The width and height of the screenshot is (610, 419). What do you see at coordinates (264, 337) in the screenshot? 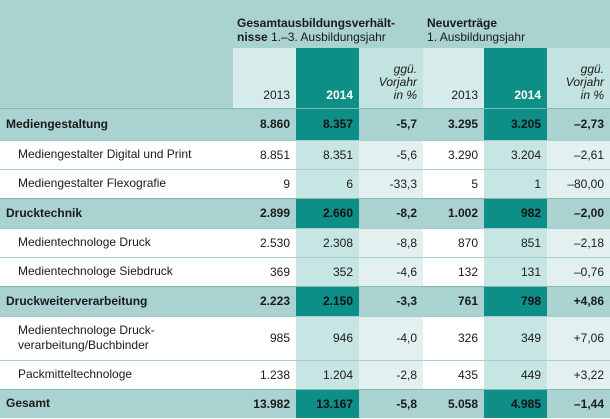
I see `cell-2013-total: 985` at bounding box center [264, 337].